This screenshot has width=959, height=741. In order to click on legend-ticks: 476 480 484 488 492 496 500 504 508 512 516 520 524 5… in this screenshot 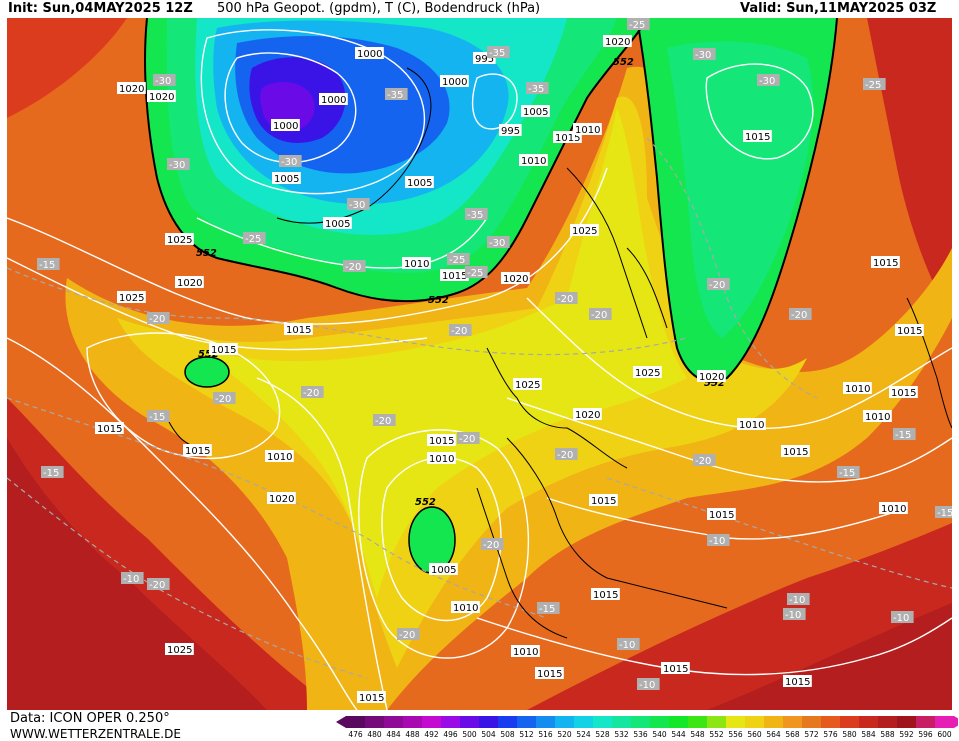, I will do `click(646, 735)`.